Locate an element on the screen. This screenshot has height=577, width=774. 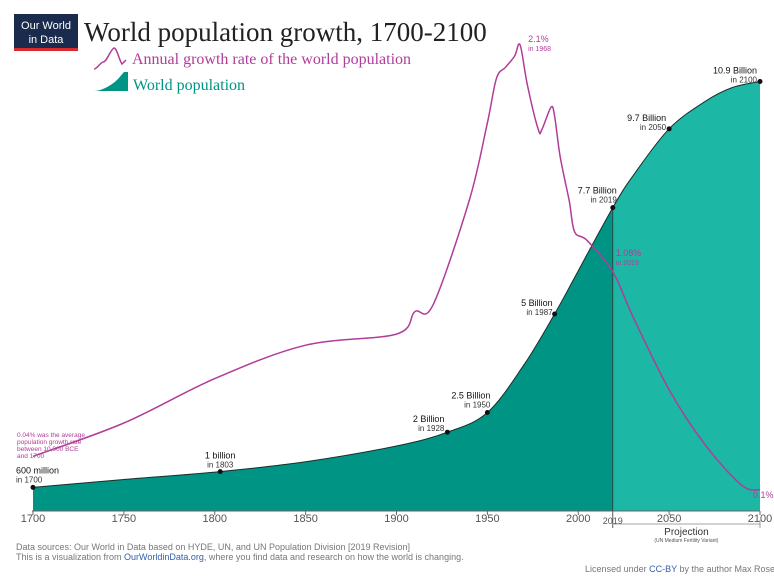
owid-link: OurWorldinData.org is located at coordinates (164, 557).